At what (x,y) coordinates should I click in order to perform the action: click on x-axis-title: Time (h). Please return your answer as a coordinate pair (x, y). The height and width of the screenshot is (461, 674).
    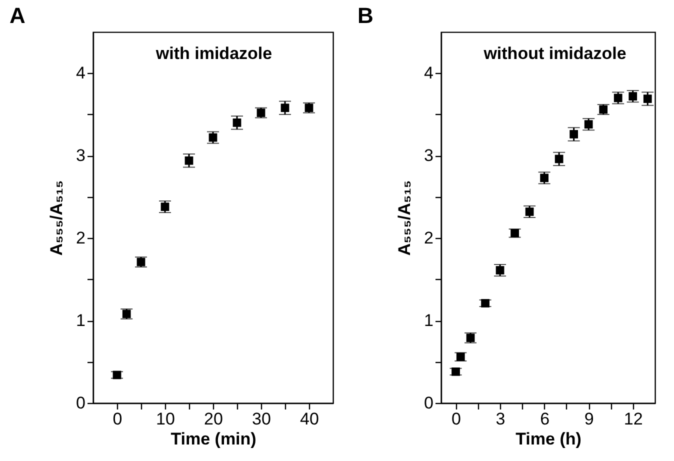
    Looking at the image, I should click on (549, 439).